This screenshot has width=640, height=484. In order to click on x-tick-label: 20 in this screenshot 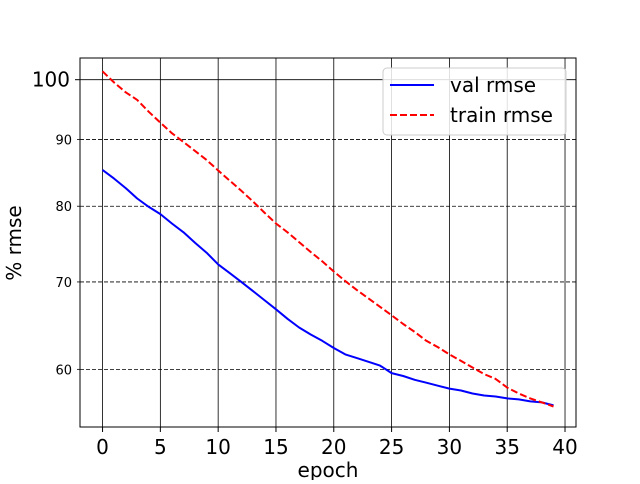, I will do `click(333, 447)`.